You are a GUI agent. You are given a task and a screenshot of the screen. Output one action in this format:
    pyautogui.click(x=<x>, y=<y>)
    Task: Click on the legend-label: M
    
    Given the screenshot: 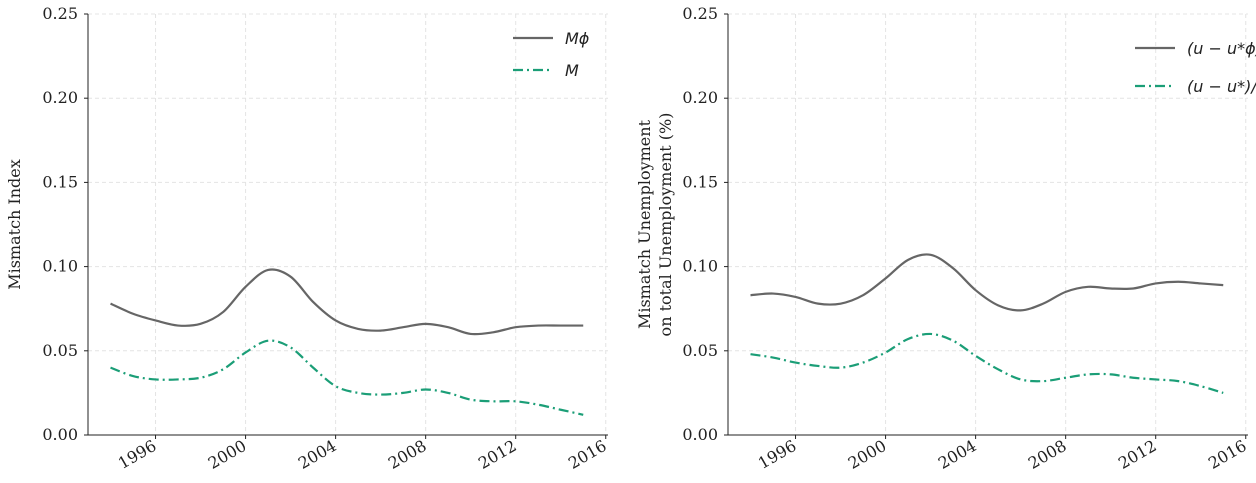 What is the action you would take?
    pyautogui.click(x=572, y=70)
    